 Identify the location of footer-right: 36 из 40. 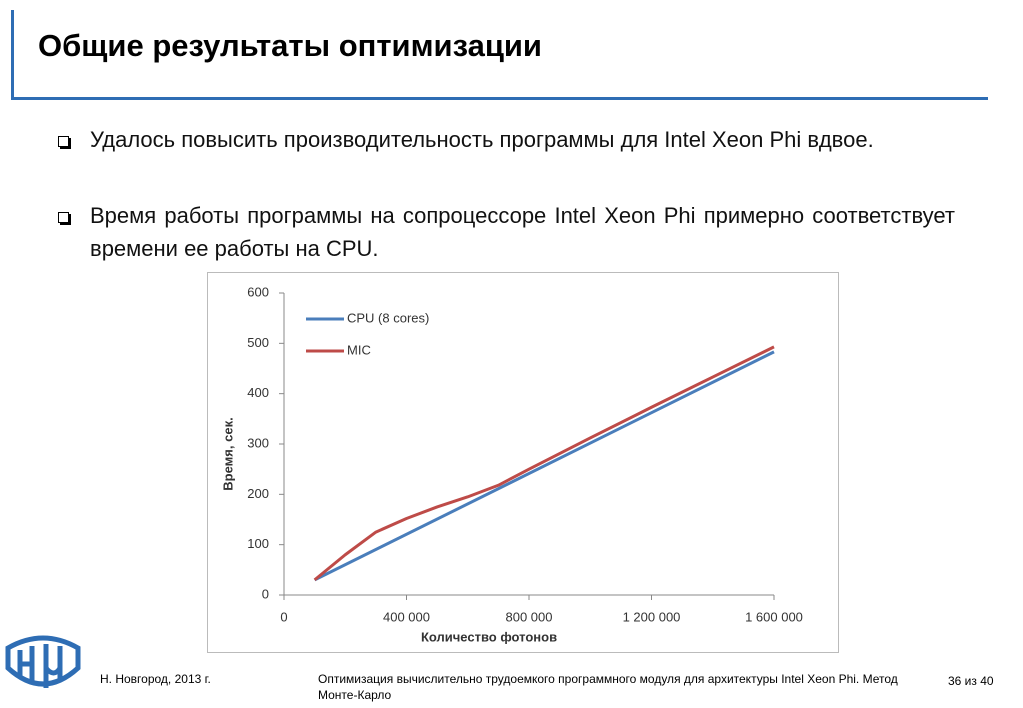
(971, 681).